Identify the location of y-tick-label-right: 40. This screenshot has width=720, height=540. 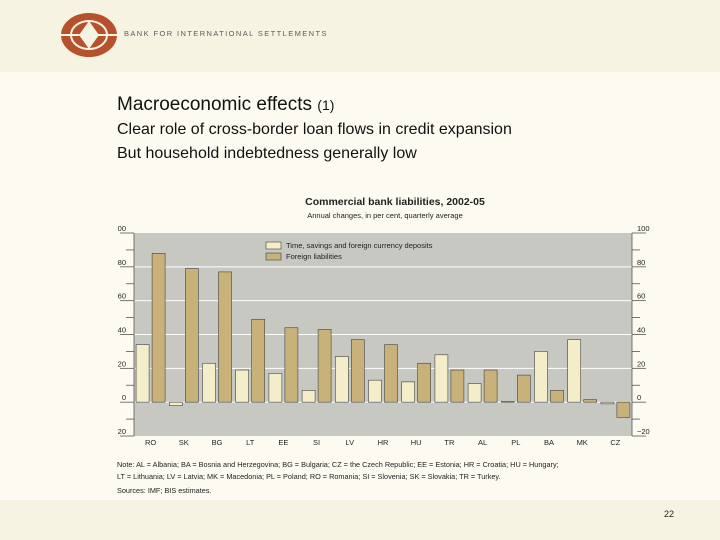
(641, 330).